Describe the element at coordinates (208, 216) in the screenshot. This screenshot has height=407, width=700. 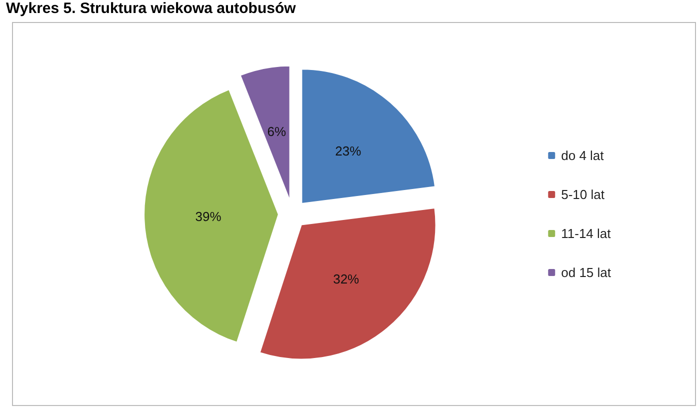
I see `data-label: 39%` at that location.